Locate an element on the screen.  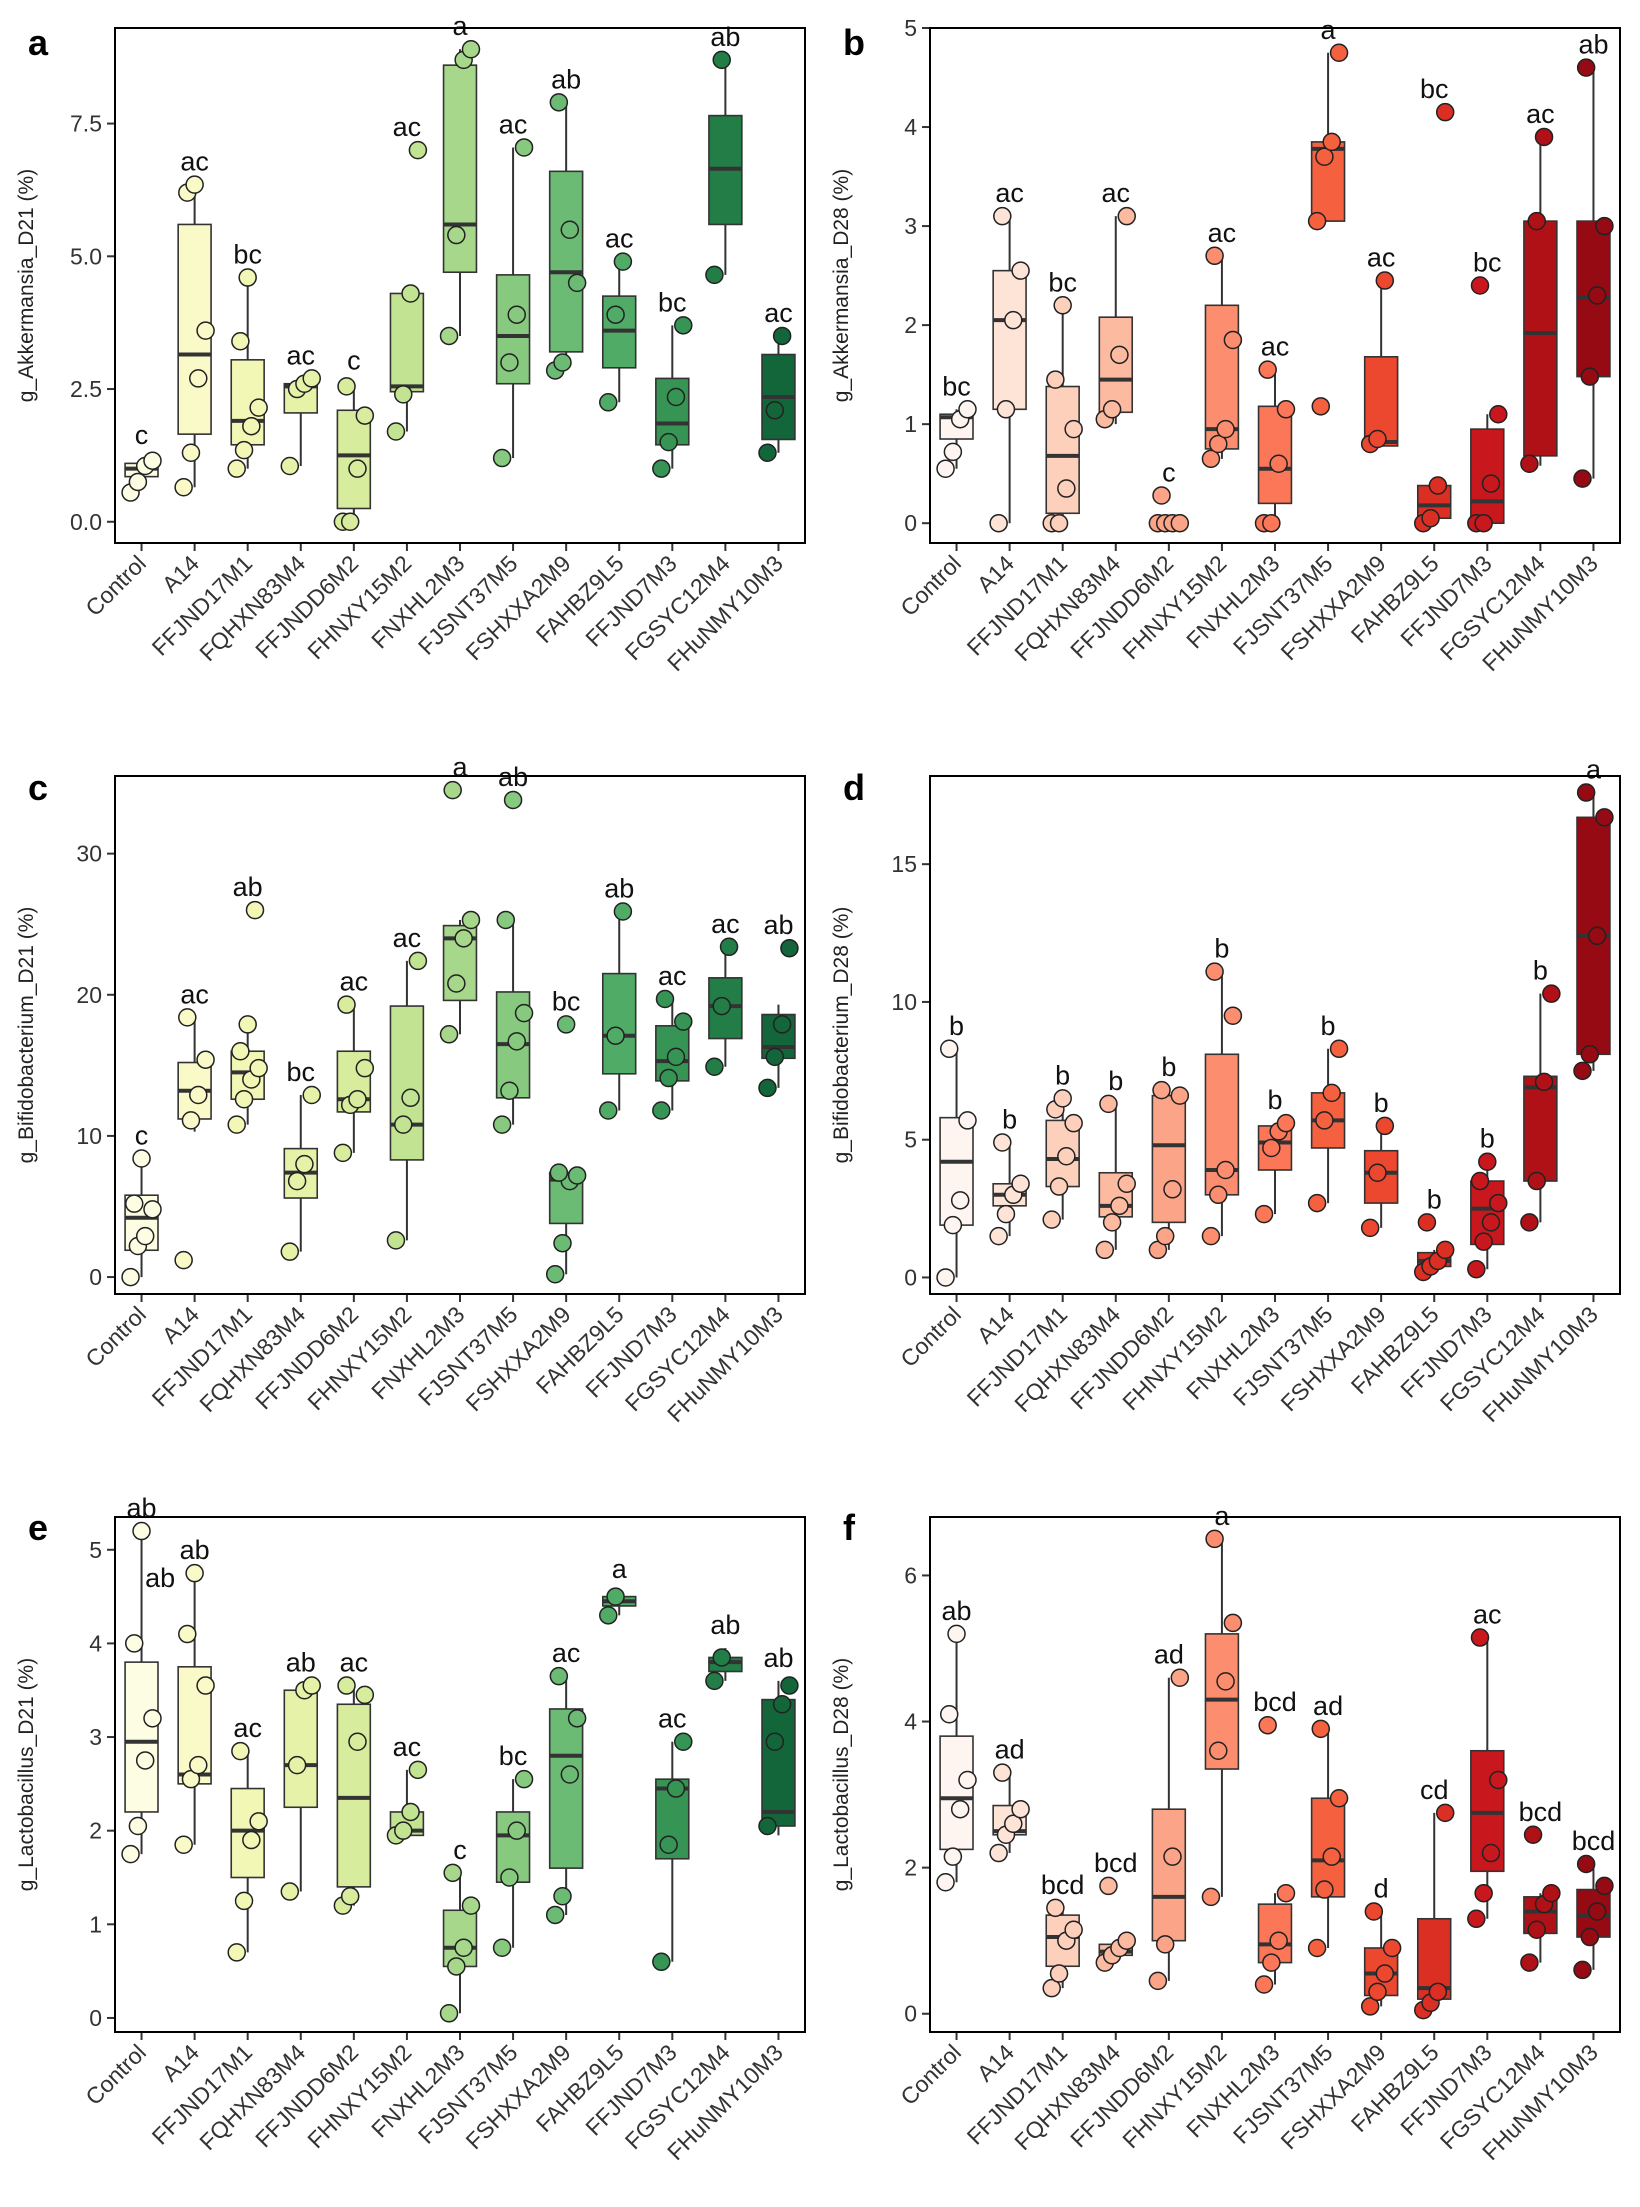
box-Control: b is located at coordinates (956, 1149).